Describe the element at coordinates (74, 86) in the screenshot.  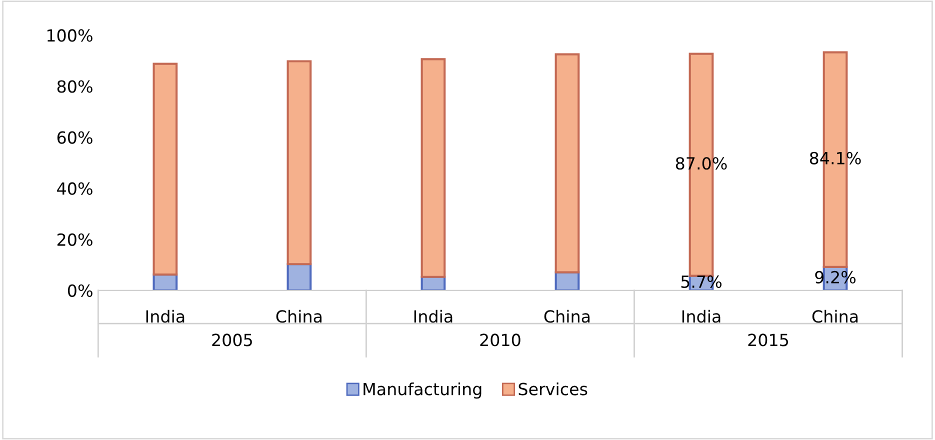
I see `y-tick-label: 80%` at that location.